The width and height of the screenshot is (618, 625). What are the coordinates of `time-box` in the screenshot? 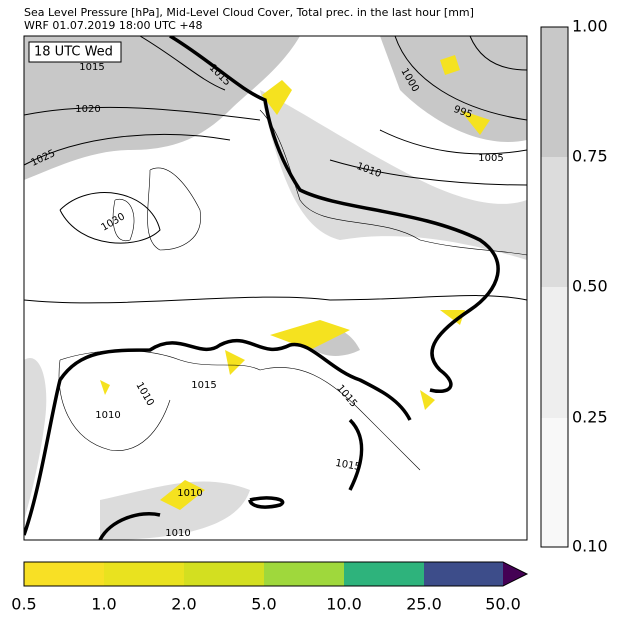 It's located at (75, 52).